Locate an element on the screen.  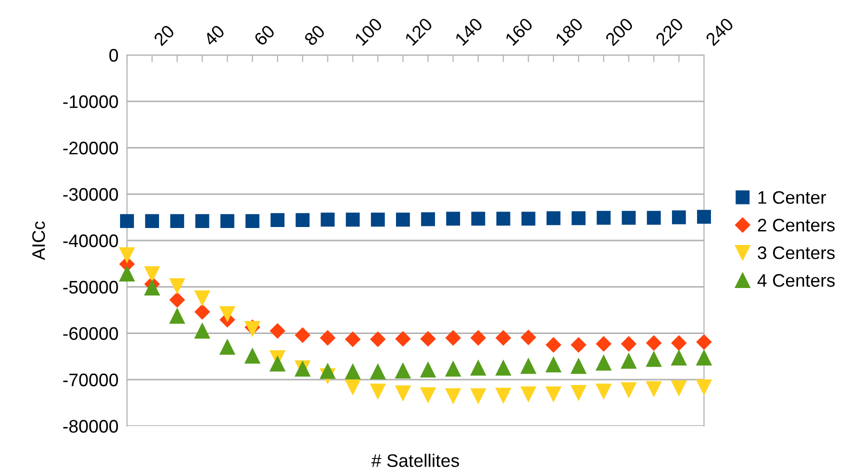
legend-label: 3 Centers is located at coordinates (796, 253).